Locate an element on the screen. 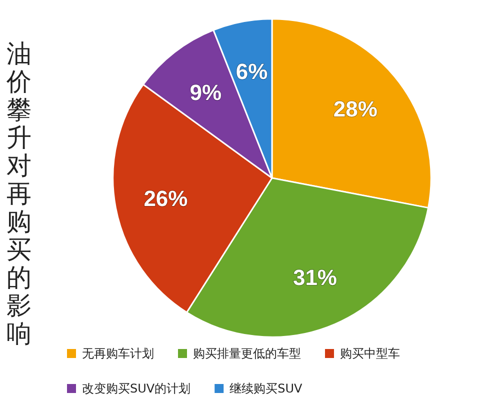 Image resolution: width=500 pixels, height=408 pixels. legend-label: 改变购买SUV的计划 is located at coordinates (136, 389).